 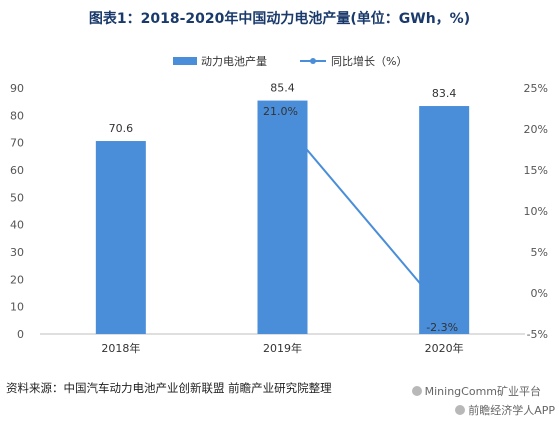 What do you see at coordinates (536, 170) in the screenshot?
I see `y-right-tick-label: 15%` at bounding box center [536, 170].